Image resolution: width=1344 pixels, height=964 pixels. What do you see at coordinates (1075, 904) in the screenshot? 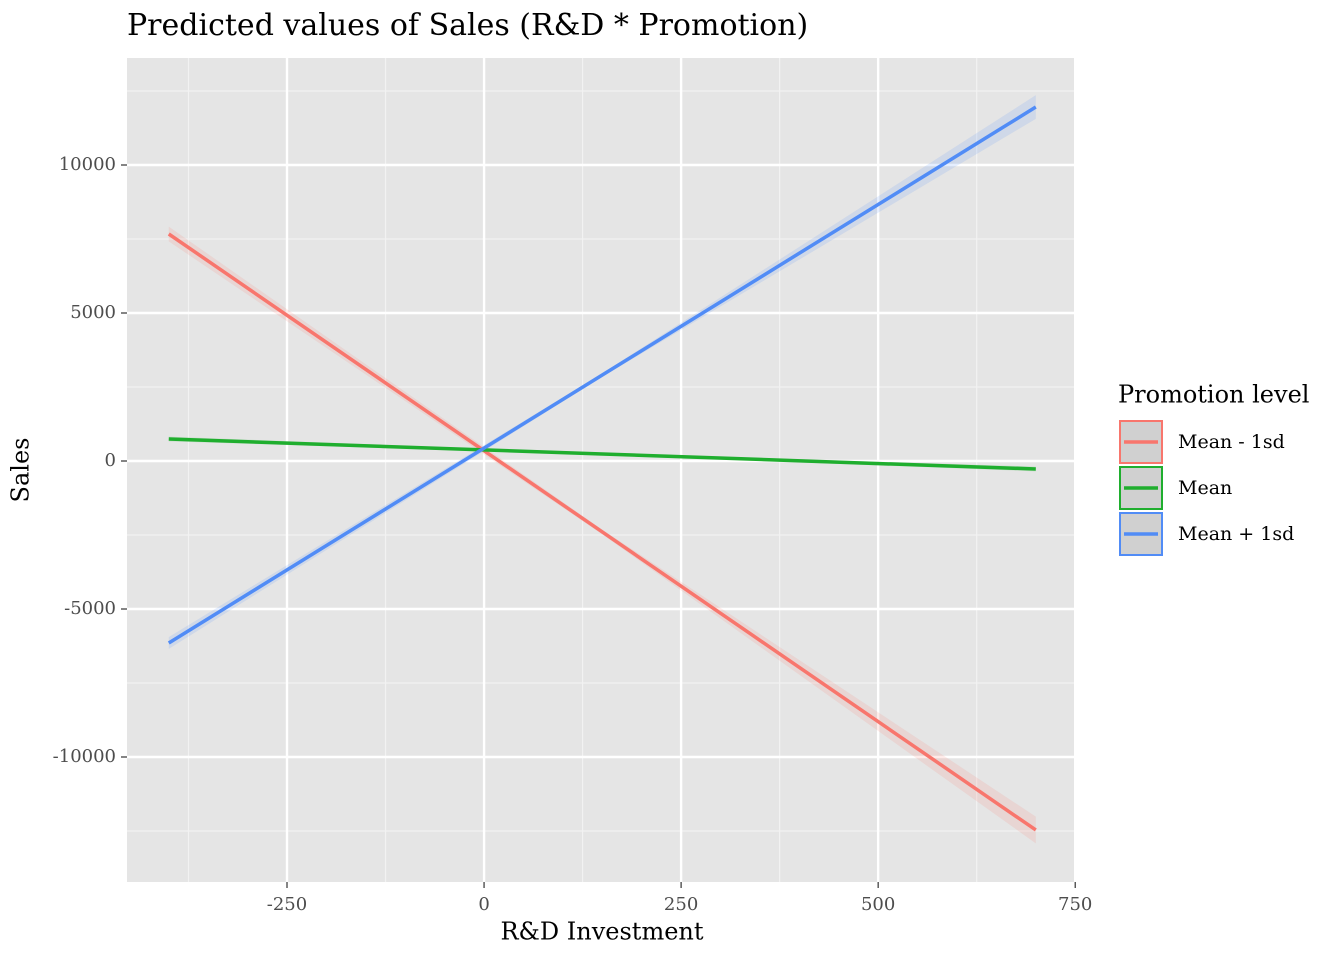
I see `x-tick-label: 750` at bounding box center [1075, 904].